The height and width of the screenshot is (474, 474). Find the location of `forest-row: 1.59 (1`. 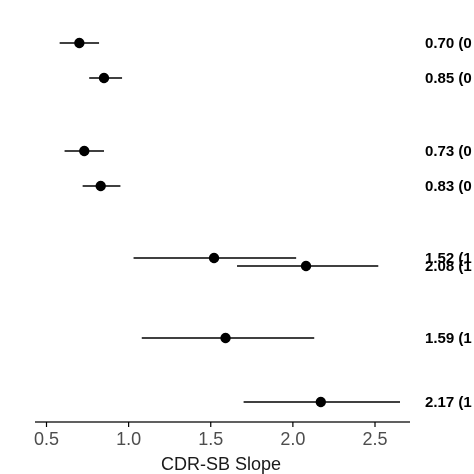

forest-row: 1.59 (1 is located at coordinates (306, 338).